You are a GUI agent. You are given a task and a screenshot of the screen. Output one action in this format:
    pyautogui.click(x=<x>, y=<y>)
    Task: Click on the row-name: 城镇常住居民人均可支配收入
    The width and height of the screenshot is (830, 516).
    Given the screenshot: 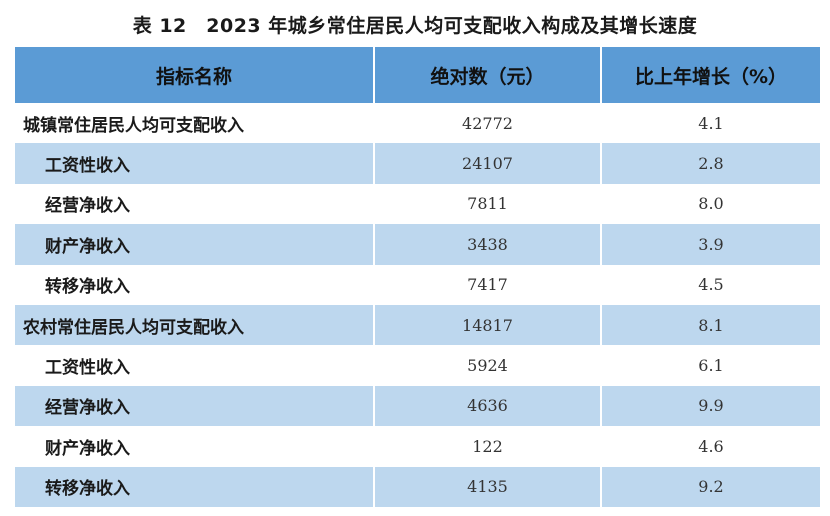 What is the action you would take?
    pyautogui.click(x=195, y=123)
    